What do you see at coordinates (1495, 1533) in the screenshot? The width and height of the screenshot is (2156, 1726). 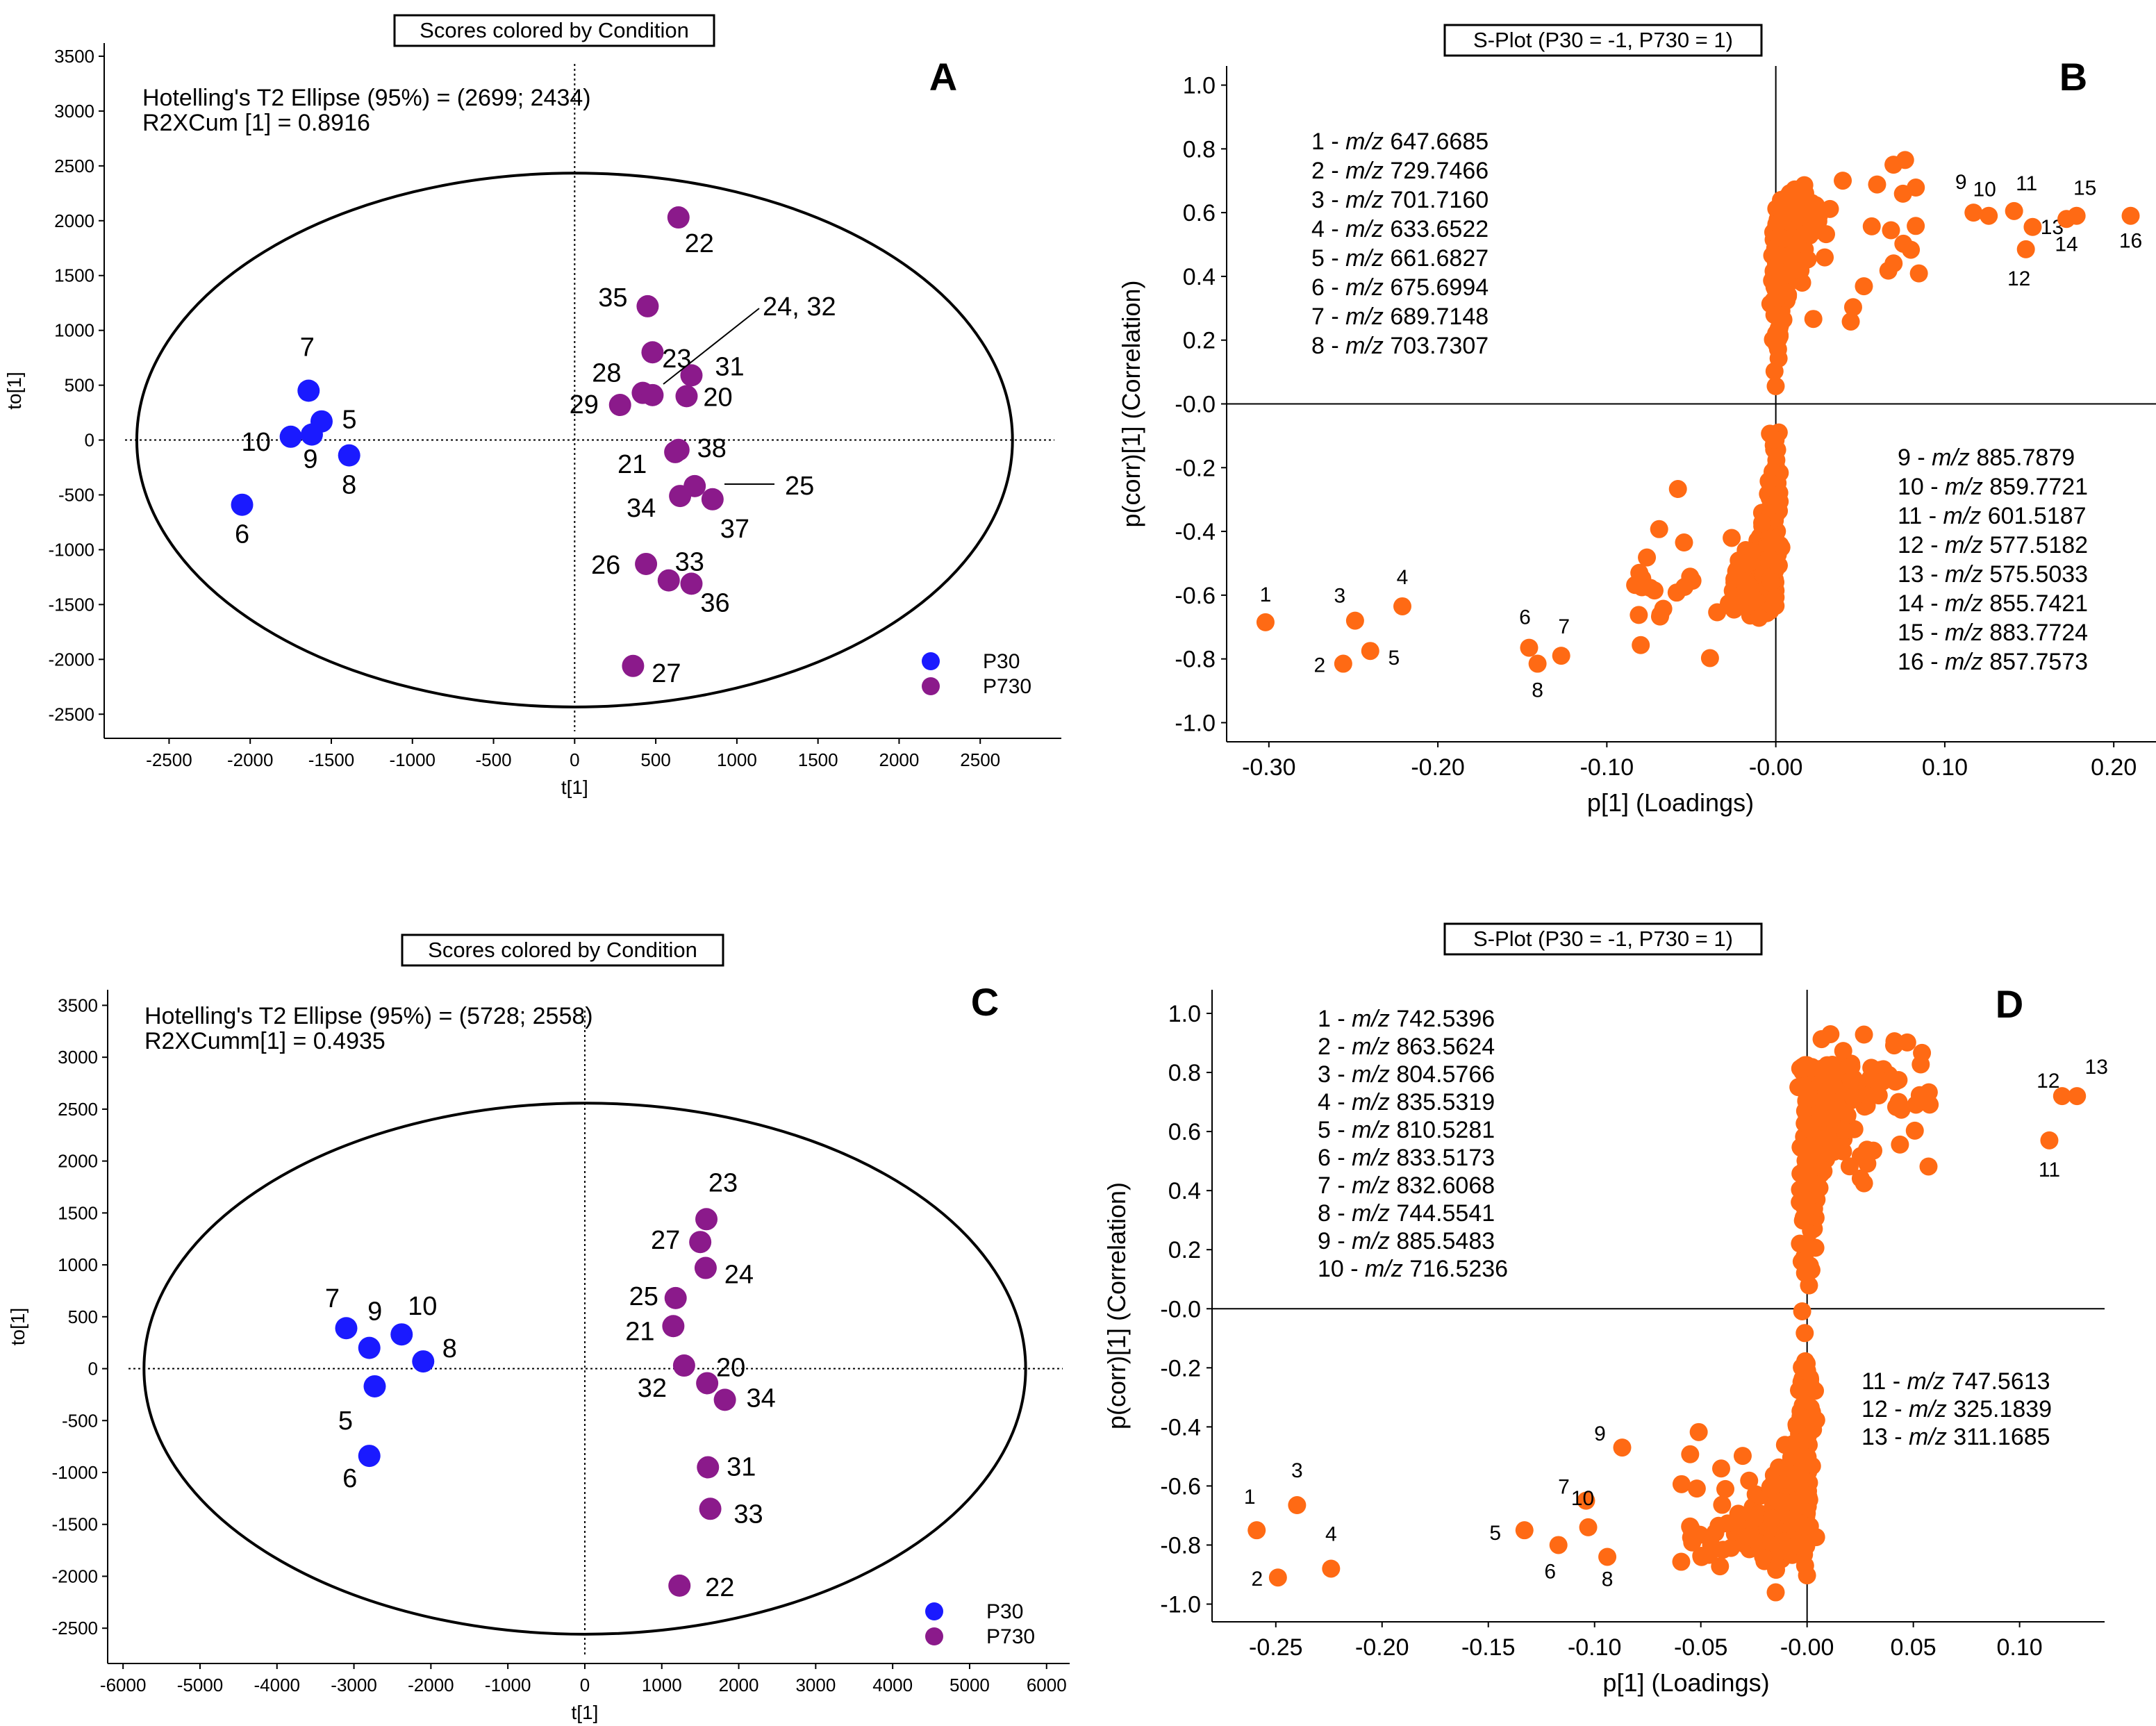 I see `point-label: 5` at bounding box center [1495, 1533].